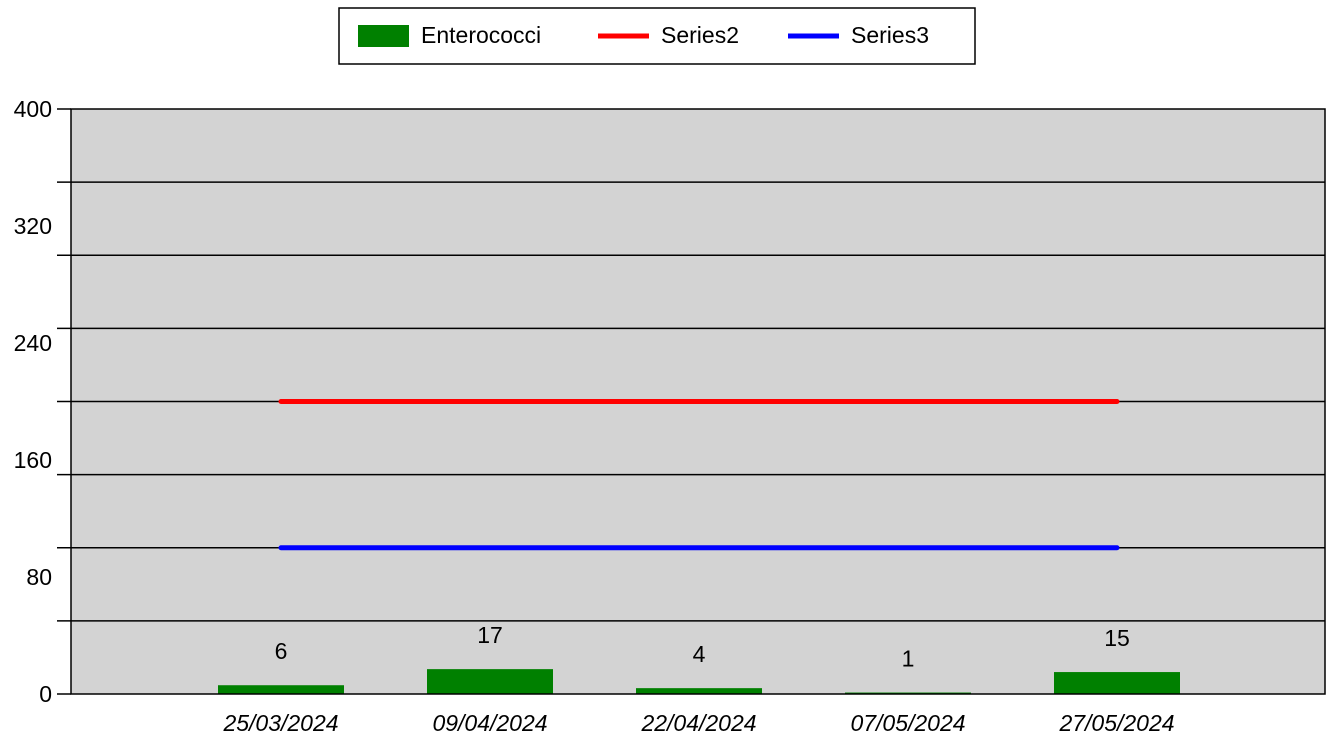  I want to click on data-label: 6, so click(281, 651).